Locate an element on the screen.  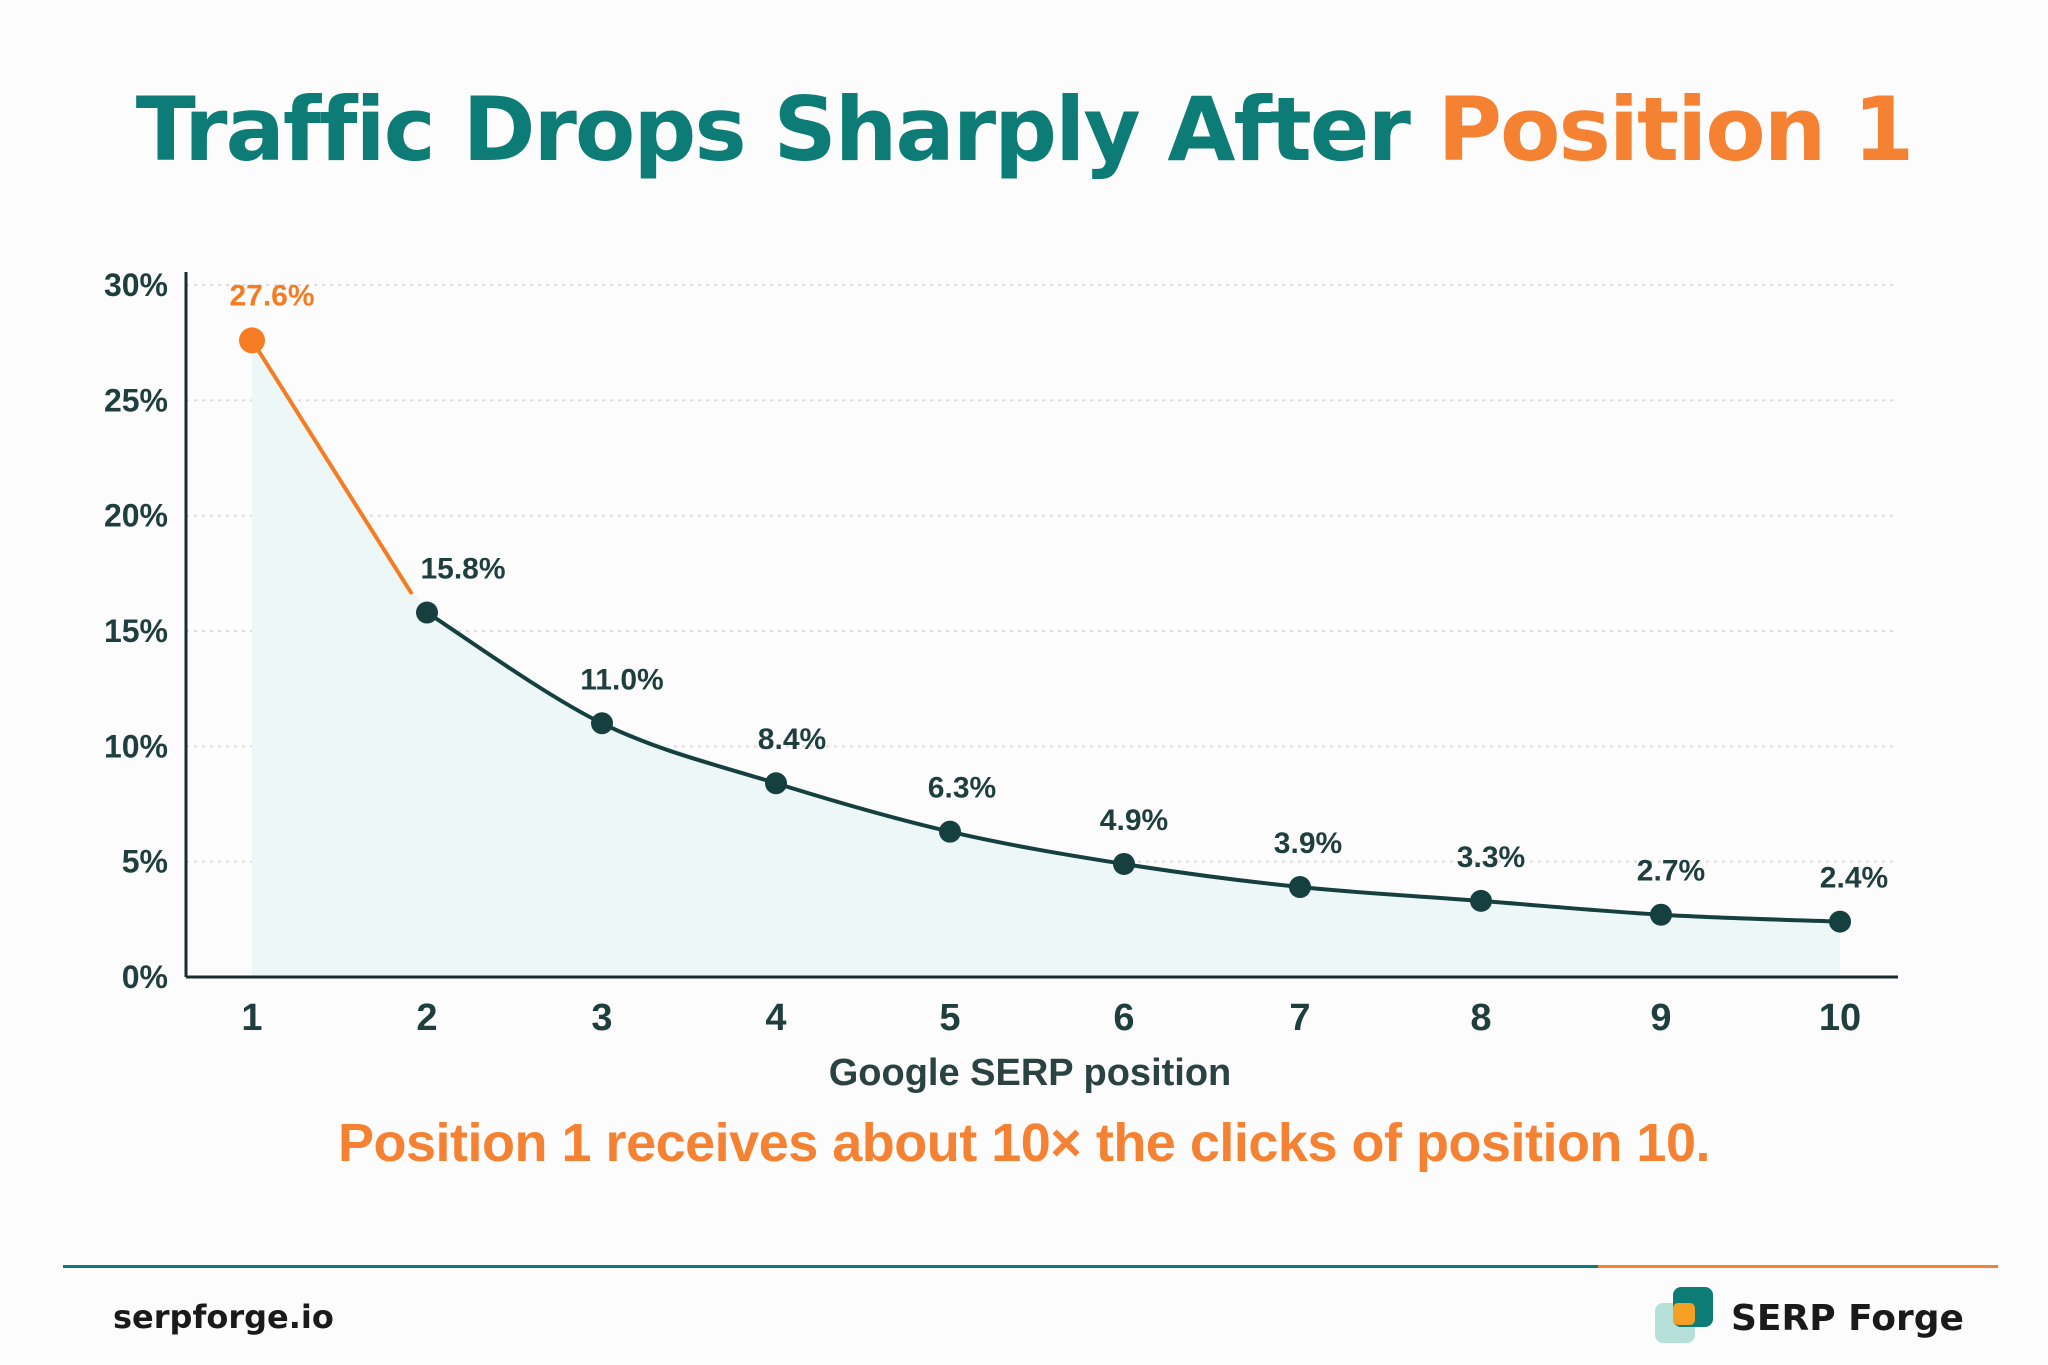
x-tick-label: 2 is located at coordinates (426, 1018).